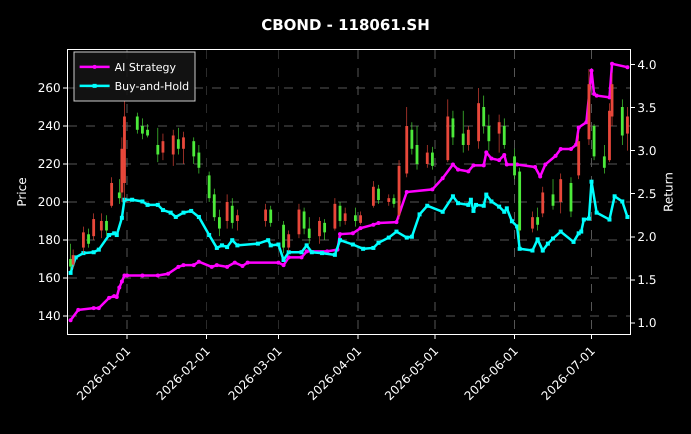 This screenshot has height=434, width=691. What do you see at coordinates (145, 67) in the screenshot?
I see `legend-label: AI Strategy` at bounding box center [145, 67].